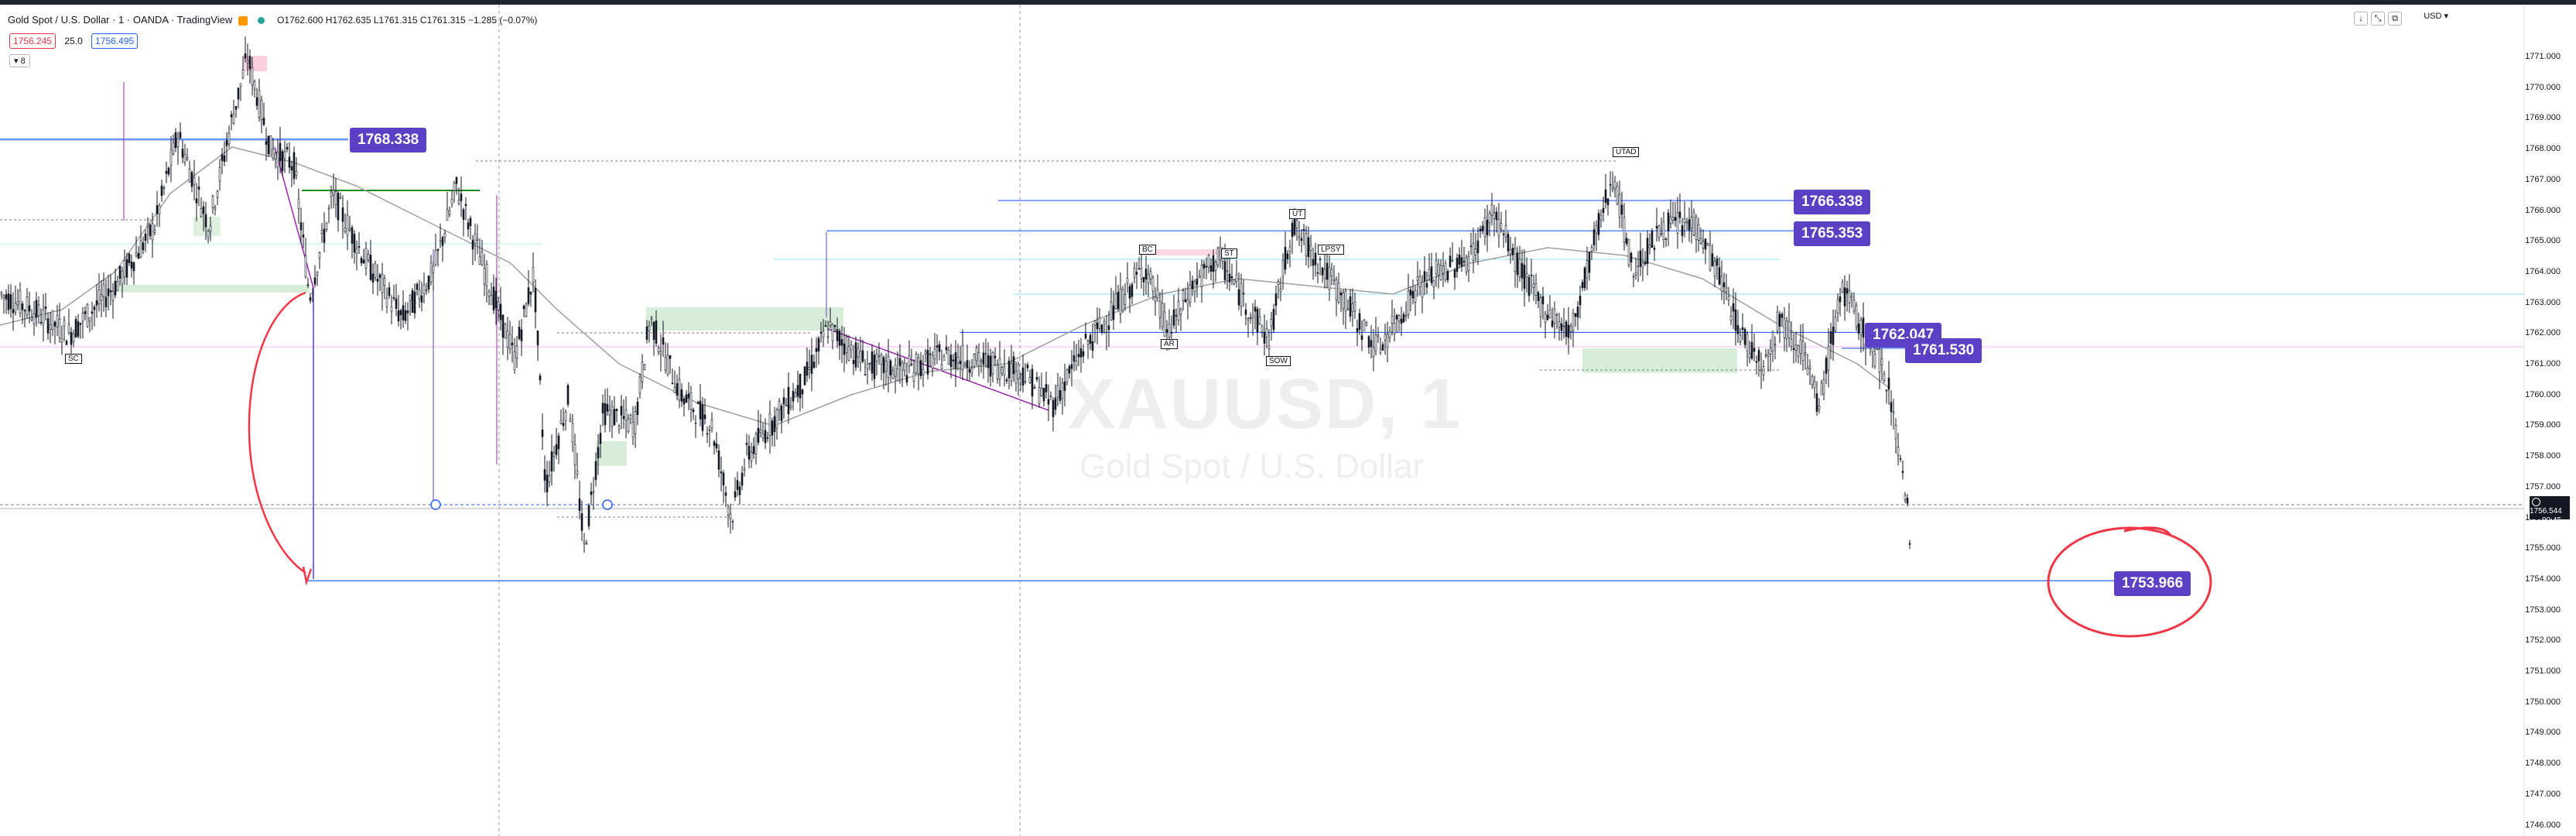 Image resolution: width=2576 pixels, height=836 pixels. What do you see at coordinates (33, 41) in the screenshot?
I see `sell-button: 1756.245` at bounding box center [33, 41].